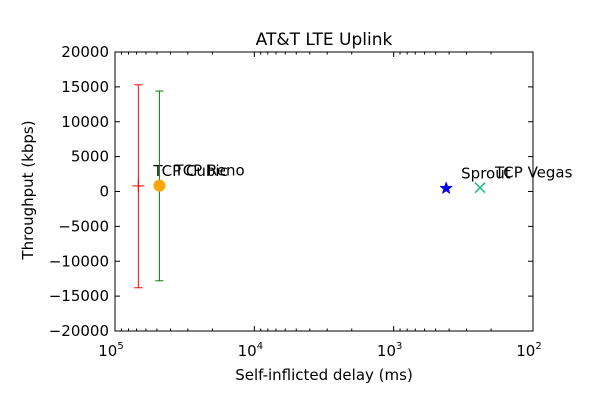 Image resolution: width=600 pixels, height=400 pixels. What do you see at coordinates (538, 346) in the screenshot?
I see `x-tick-exponent: 2` at bounding box center [538, 346].